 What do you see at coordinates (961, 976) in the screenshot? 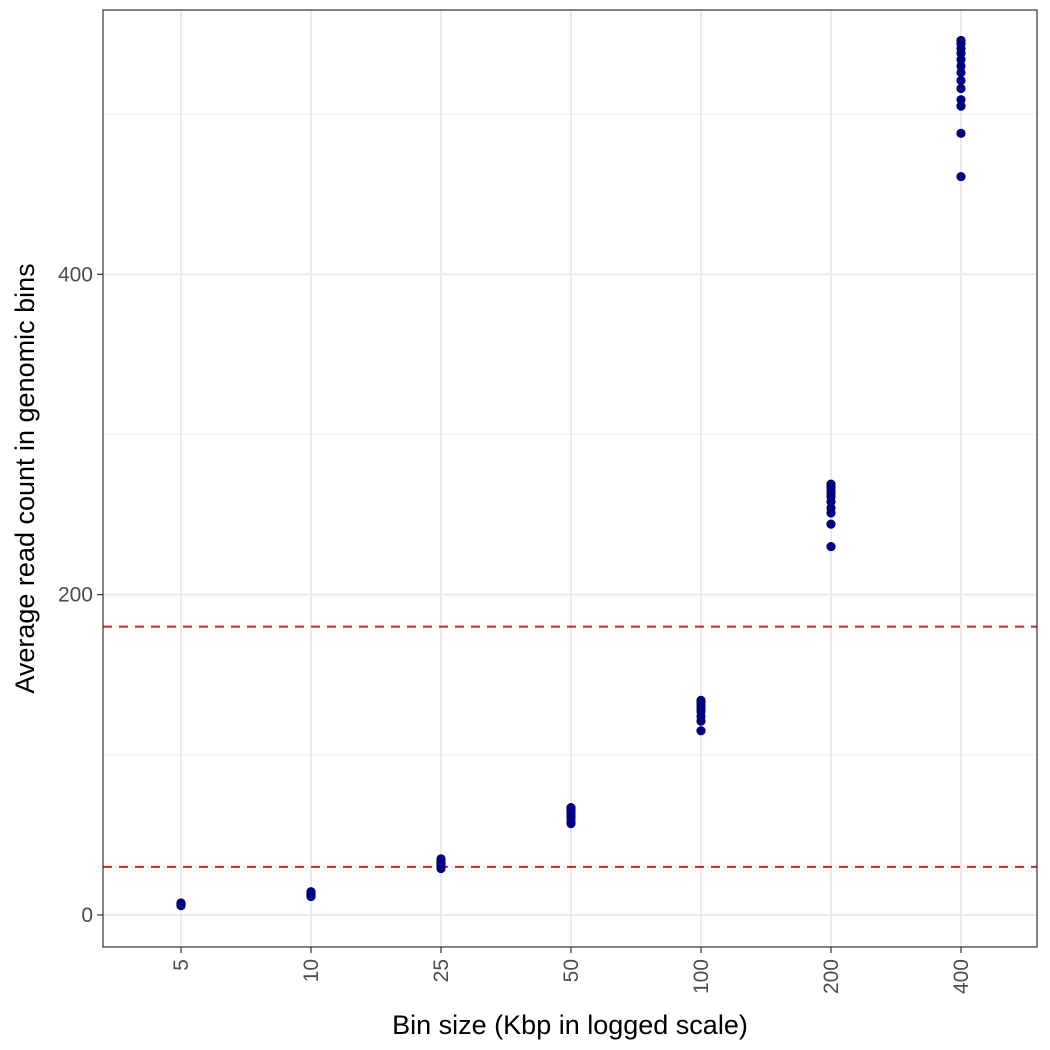
I see `x-tick-label: 400` at bounding box center [961, 976].